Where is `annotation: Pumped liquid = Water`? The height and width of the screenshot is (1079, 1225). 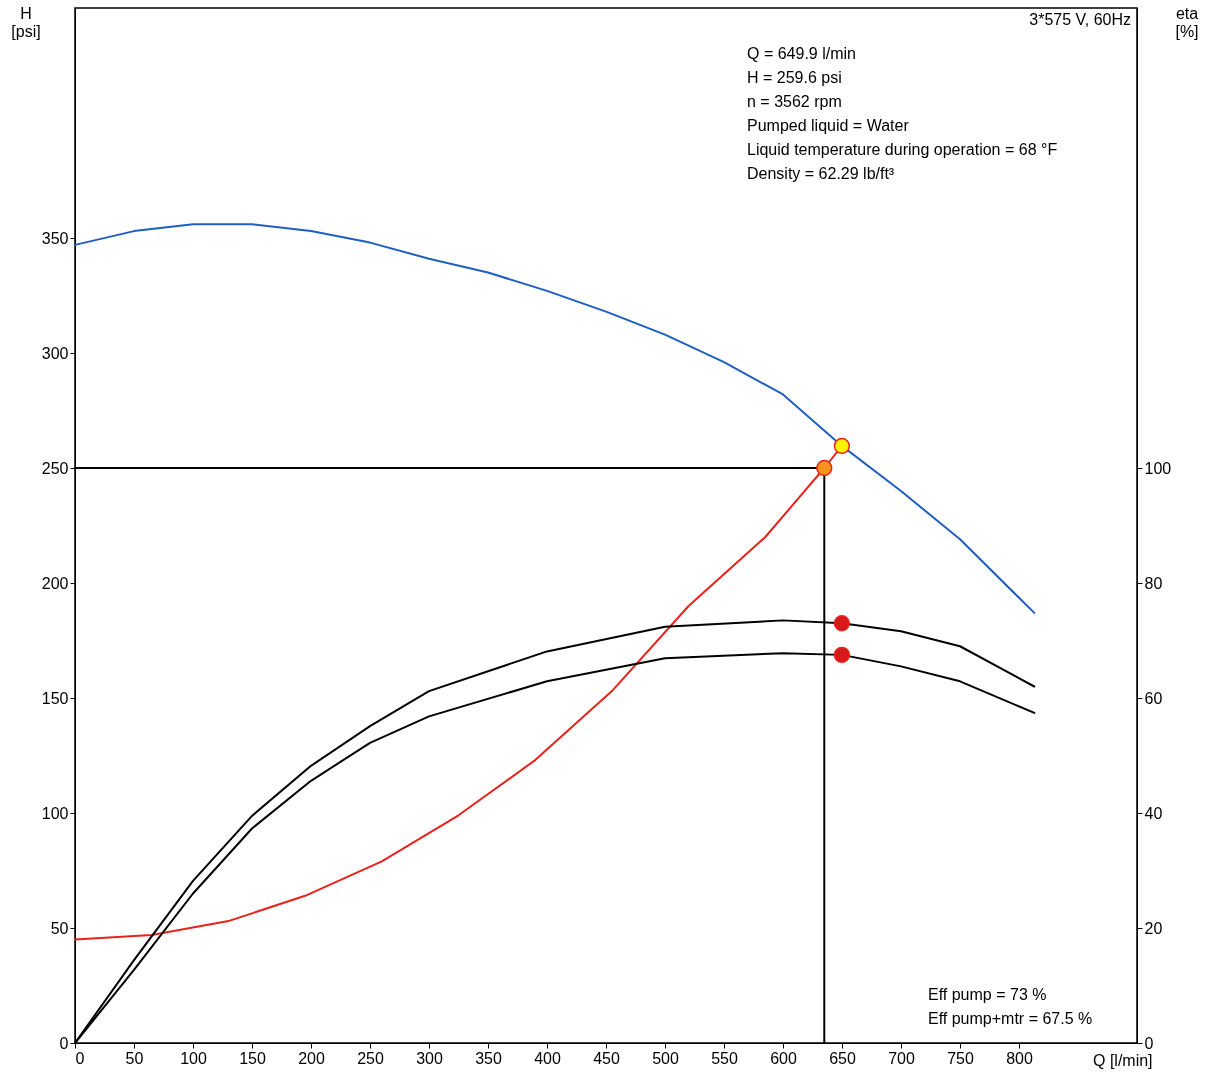
annotation: Pumped liquid = Water is located at coordinates (828, 125).